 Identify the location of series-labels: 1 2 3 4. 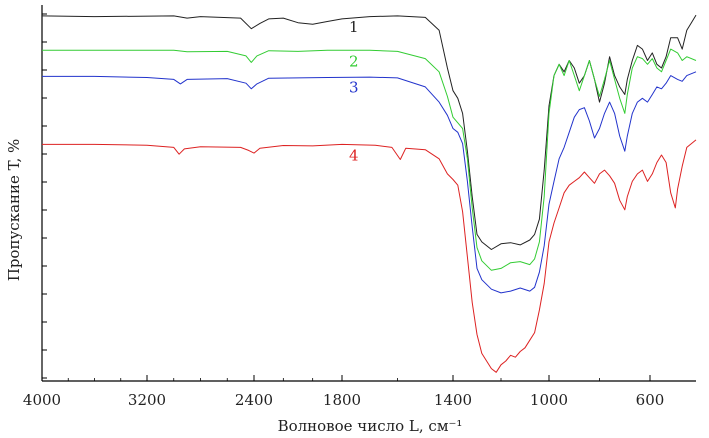
(354, 91).